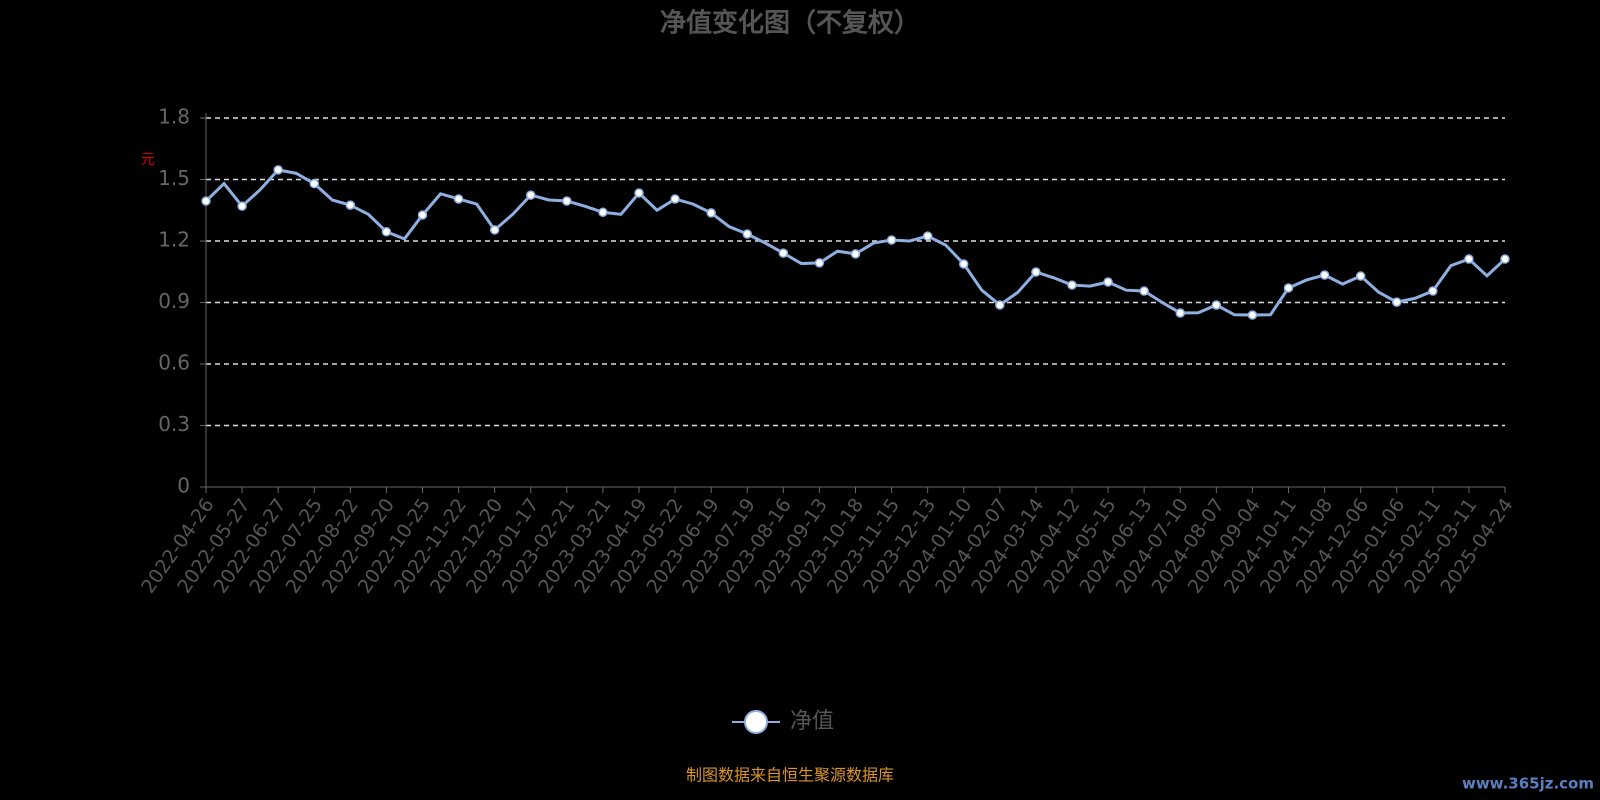  Describe the element at coordinates (812, 721) in the screenshot. I see `legend-label: 净值` at that location.